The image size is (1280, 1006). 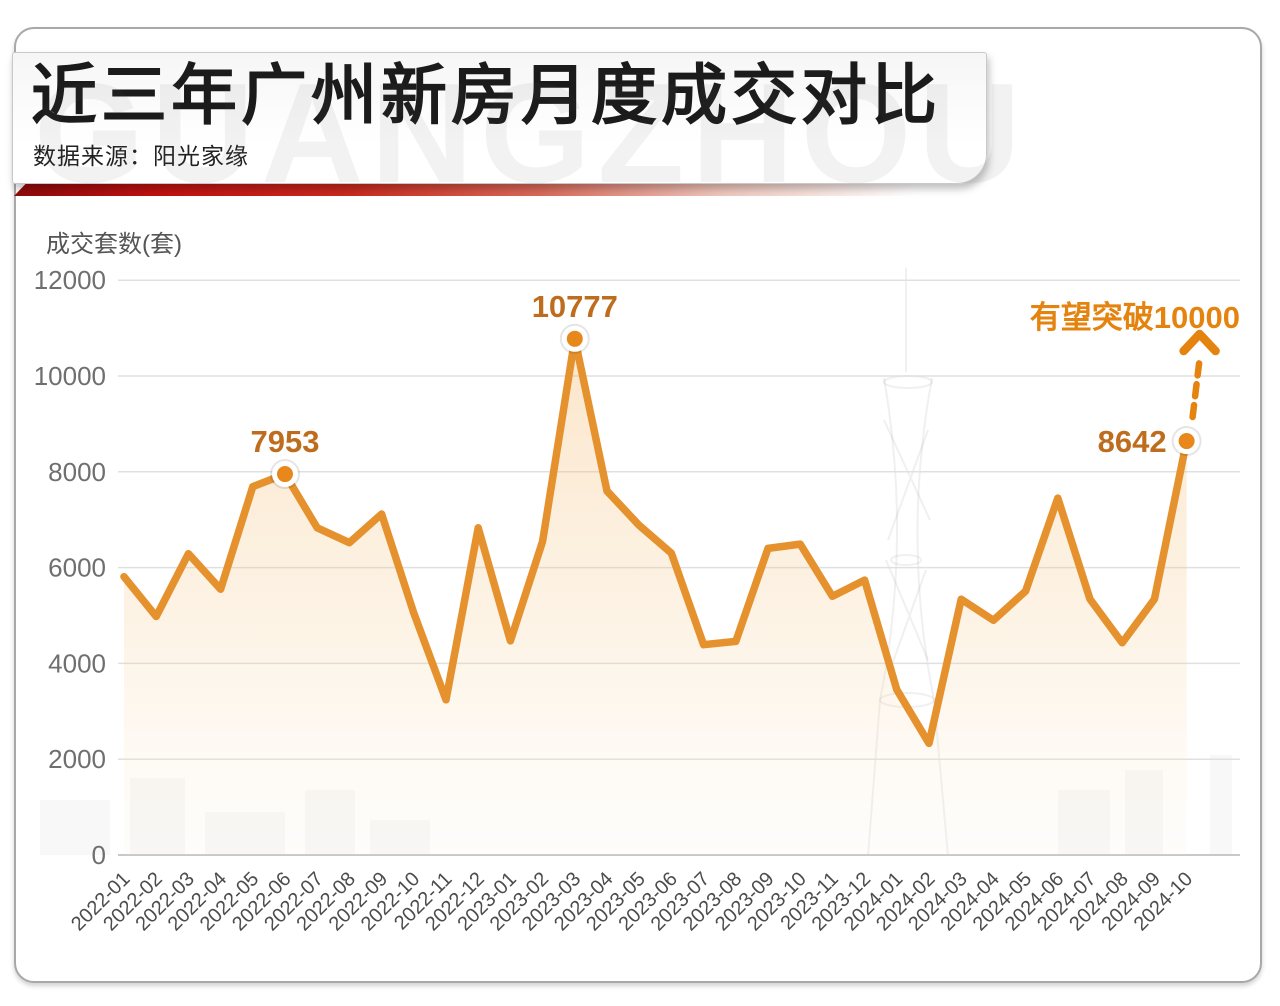 What do you see at coordinates (726, 389) in the screenshot?
I see `data-points: 7953 10777 8642` at bounding box center [726, 389].